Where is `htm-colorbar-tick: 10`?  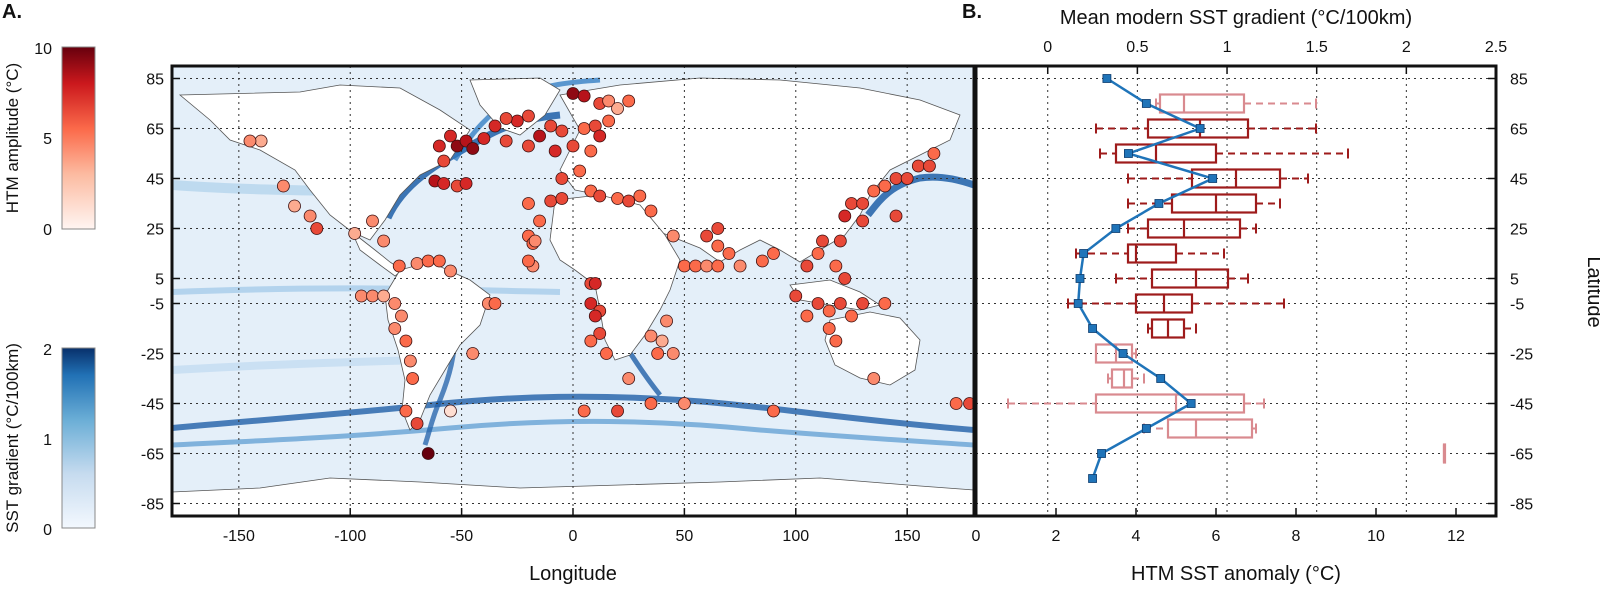
htm-colorbar-tick: 10 is located at coordinates (43, 49).